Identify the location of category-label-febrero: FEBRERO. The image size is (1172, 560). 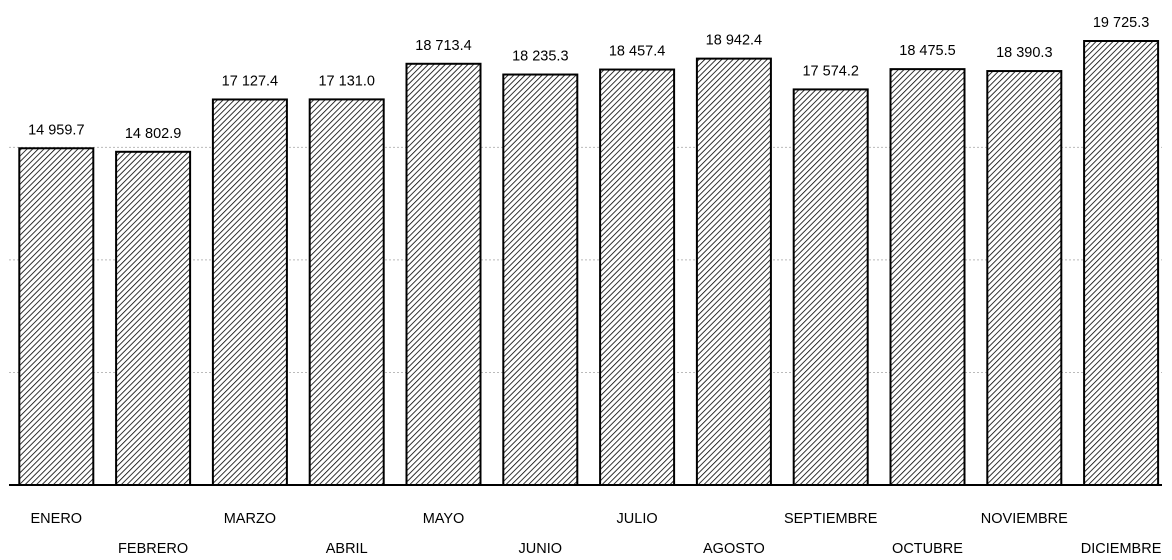
(153, 549).